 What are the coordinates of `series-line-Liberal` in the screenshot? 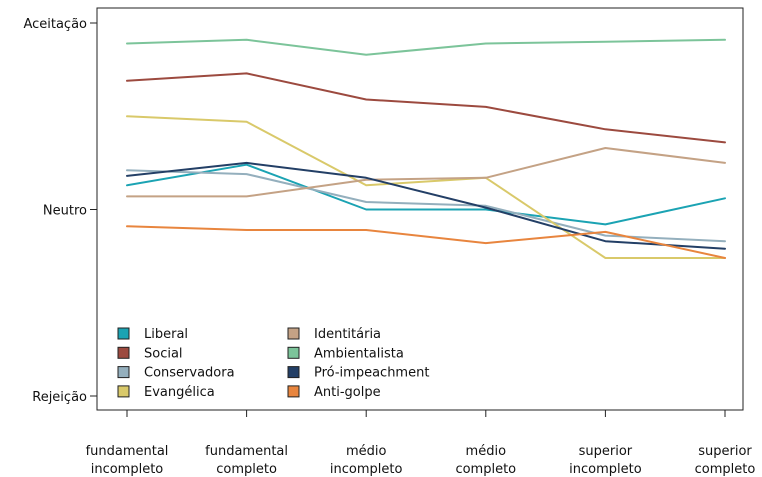 It's located at (426, 194).